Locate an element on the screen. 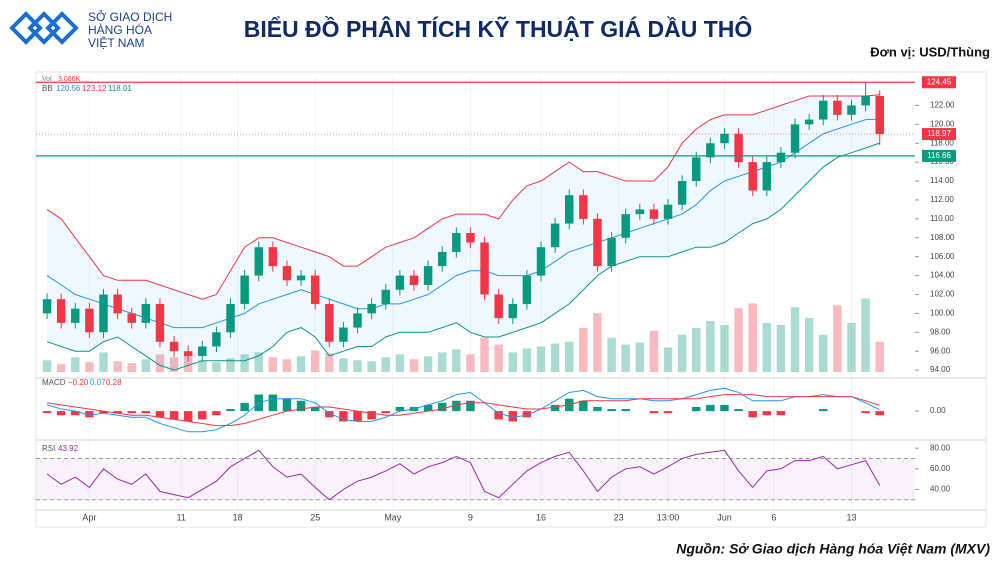 This screenshot has height=567, width=1000. bb-legend-value: 123.12 is located at coordinates (94, 88).